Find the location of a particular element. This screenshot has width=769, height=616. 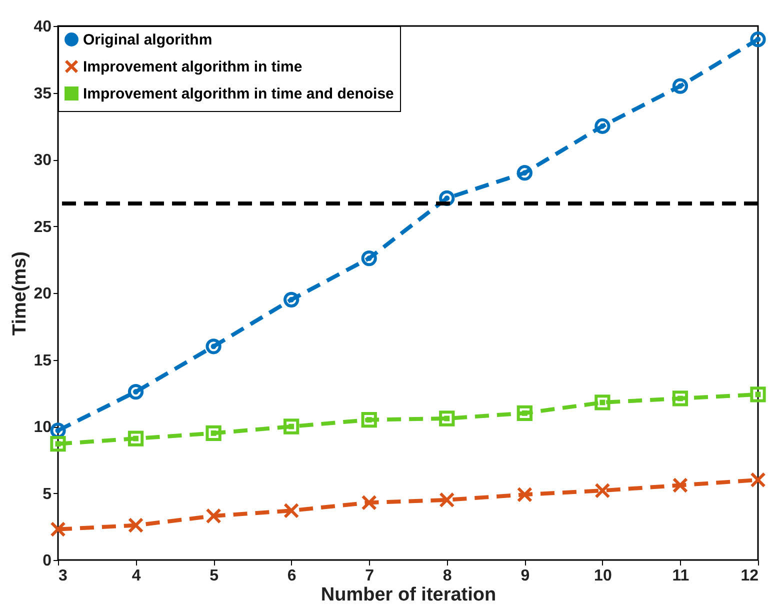

legend-label: Improvement algorithm in time is located at coordinates (192, 67).